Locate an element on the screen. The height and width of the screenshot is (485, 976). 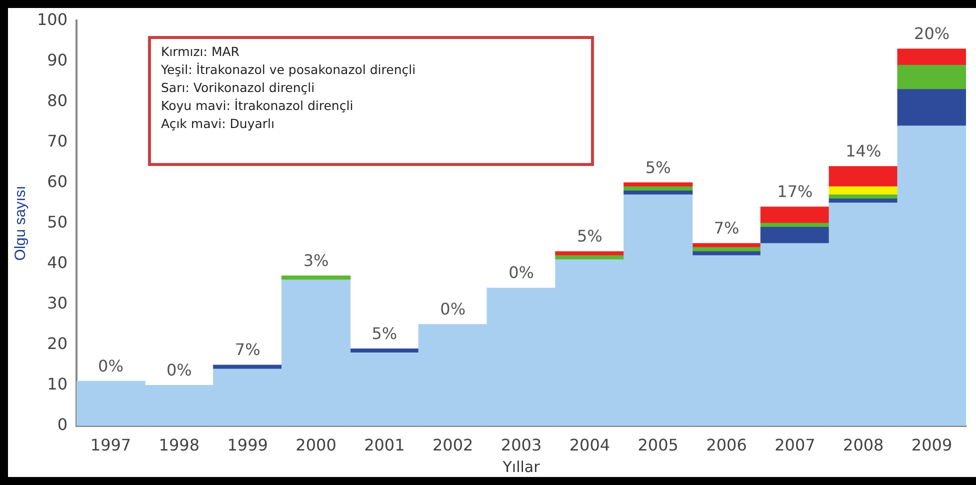
annotation: Yeşil: İtrakonazol ve posakonazol dirençli is located at coordinates (289, 70).